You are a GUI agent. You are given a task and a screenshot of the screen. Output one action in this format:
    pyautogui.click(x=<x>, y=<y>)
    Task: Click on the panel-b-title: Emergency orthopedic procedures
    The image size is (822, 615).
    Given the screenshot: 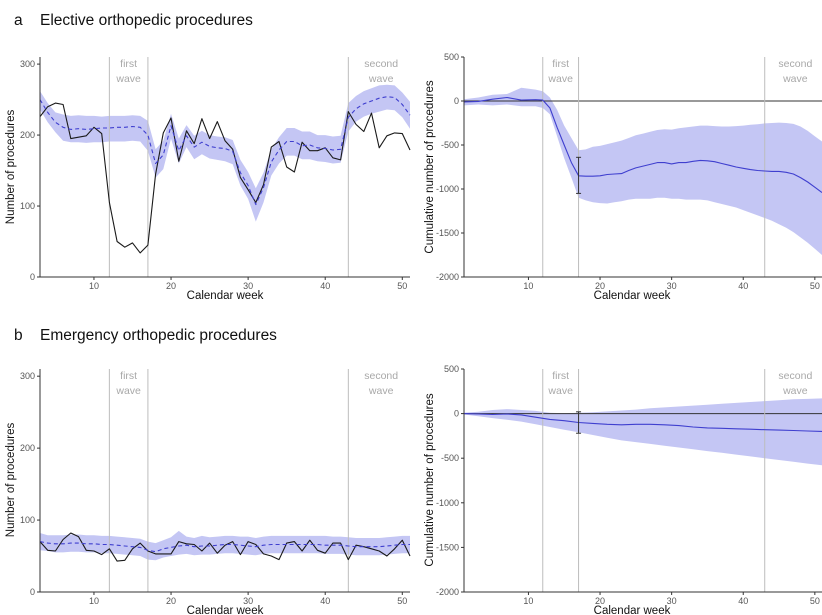 What is the action you would take?
    pyautogui.click(x=158, y=335)
    